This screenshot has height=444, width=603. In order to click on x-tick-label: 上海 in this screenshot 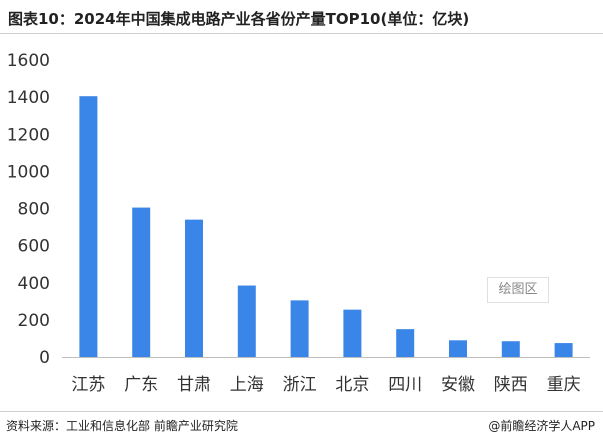, I will do `click(247, 385)`.